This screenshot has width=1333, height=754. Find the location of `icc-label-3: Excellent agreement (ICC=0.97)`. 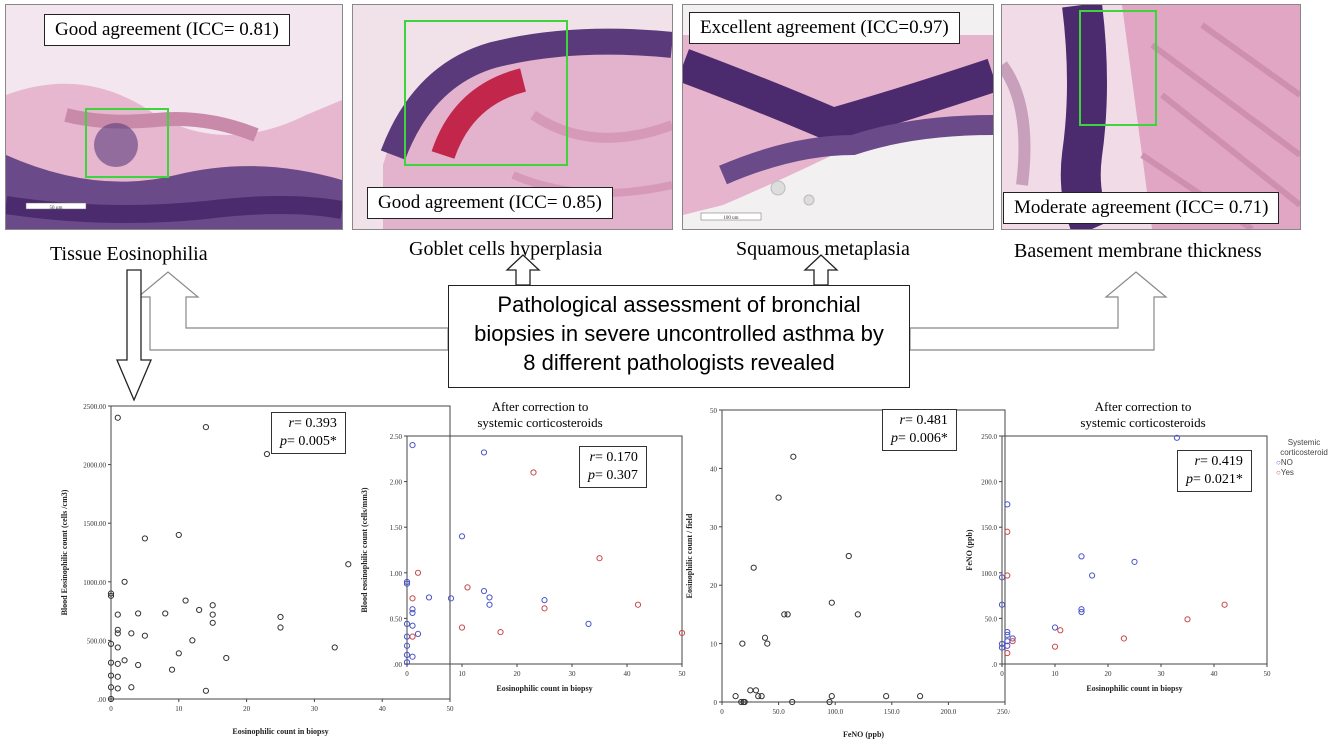

icc-label-3: Excellent agreement (ICC=0.97) is located at coordinates (824, 28).